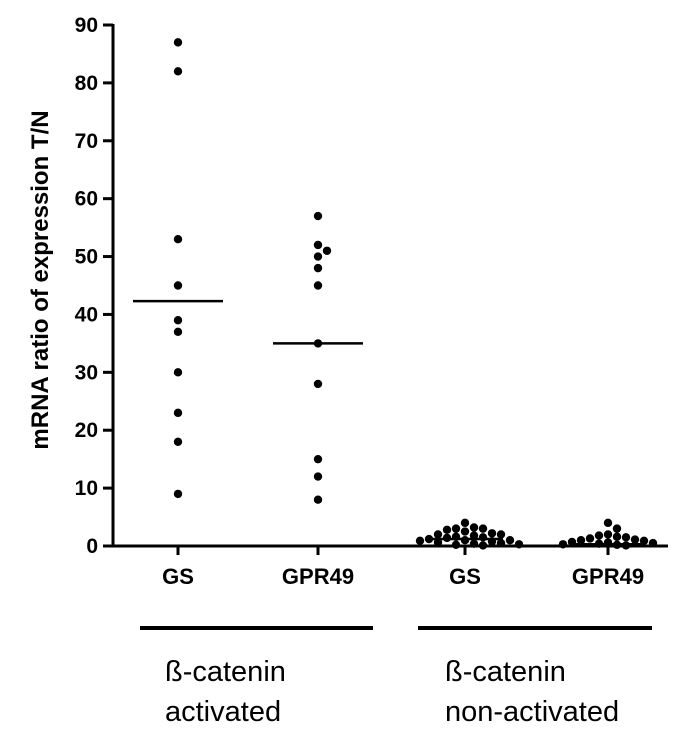  What do you see at coordinates (86, 141) in the screenshot?
I see `y-tick-label: 70` at bounding box center [86, 141].